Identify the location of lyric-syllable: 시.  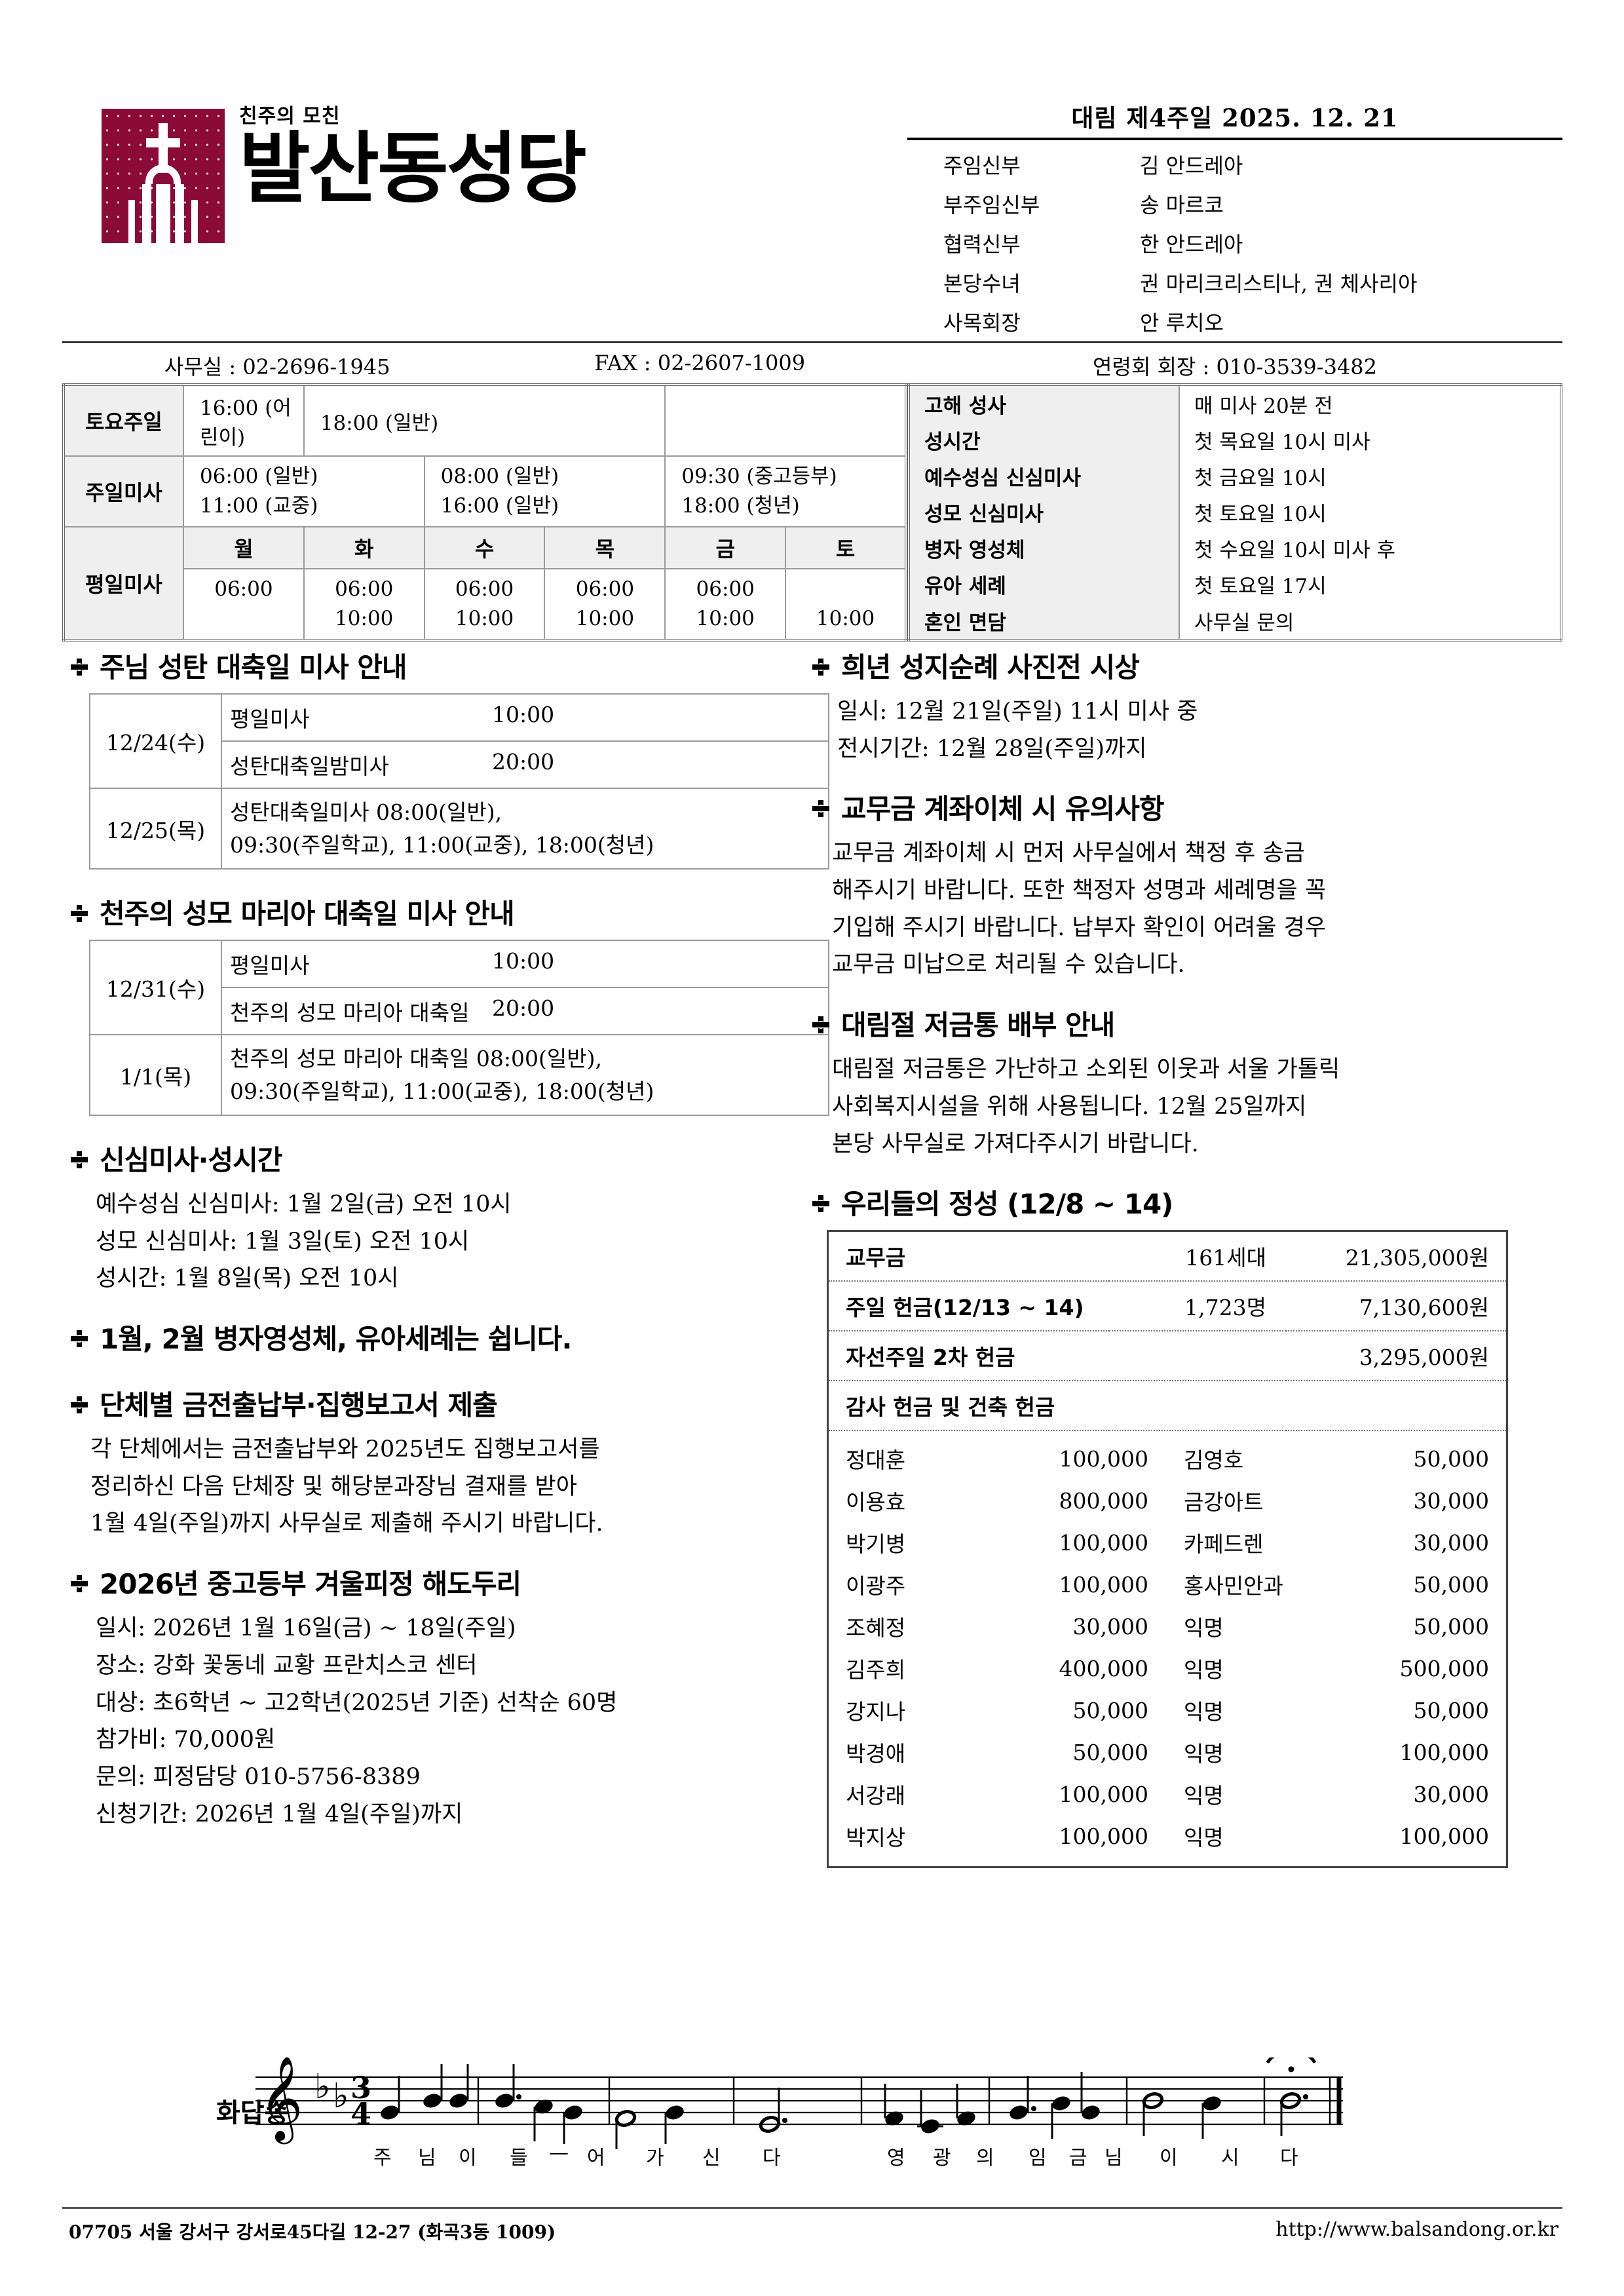
(1230, 2158).